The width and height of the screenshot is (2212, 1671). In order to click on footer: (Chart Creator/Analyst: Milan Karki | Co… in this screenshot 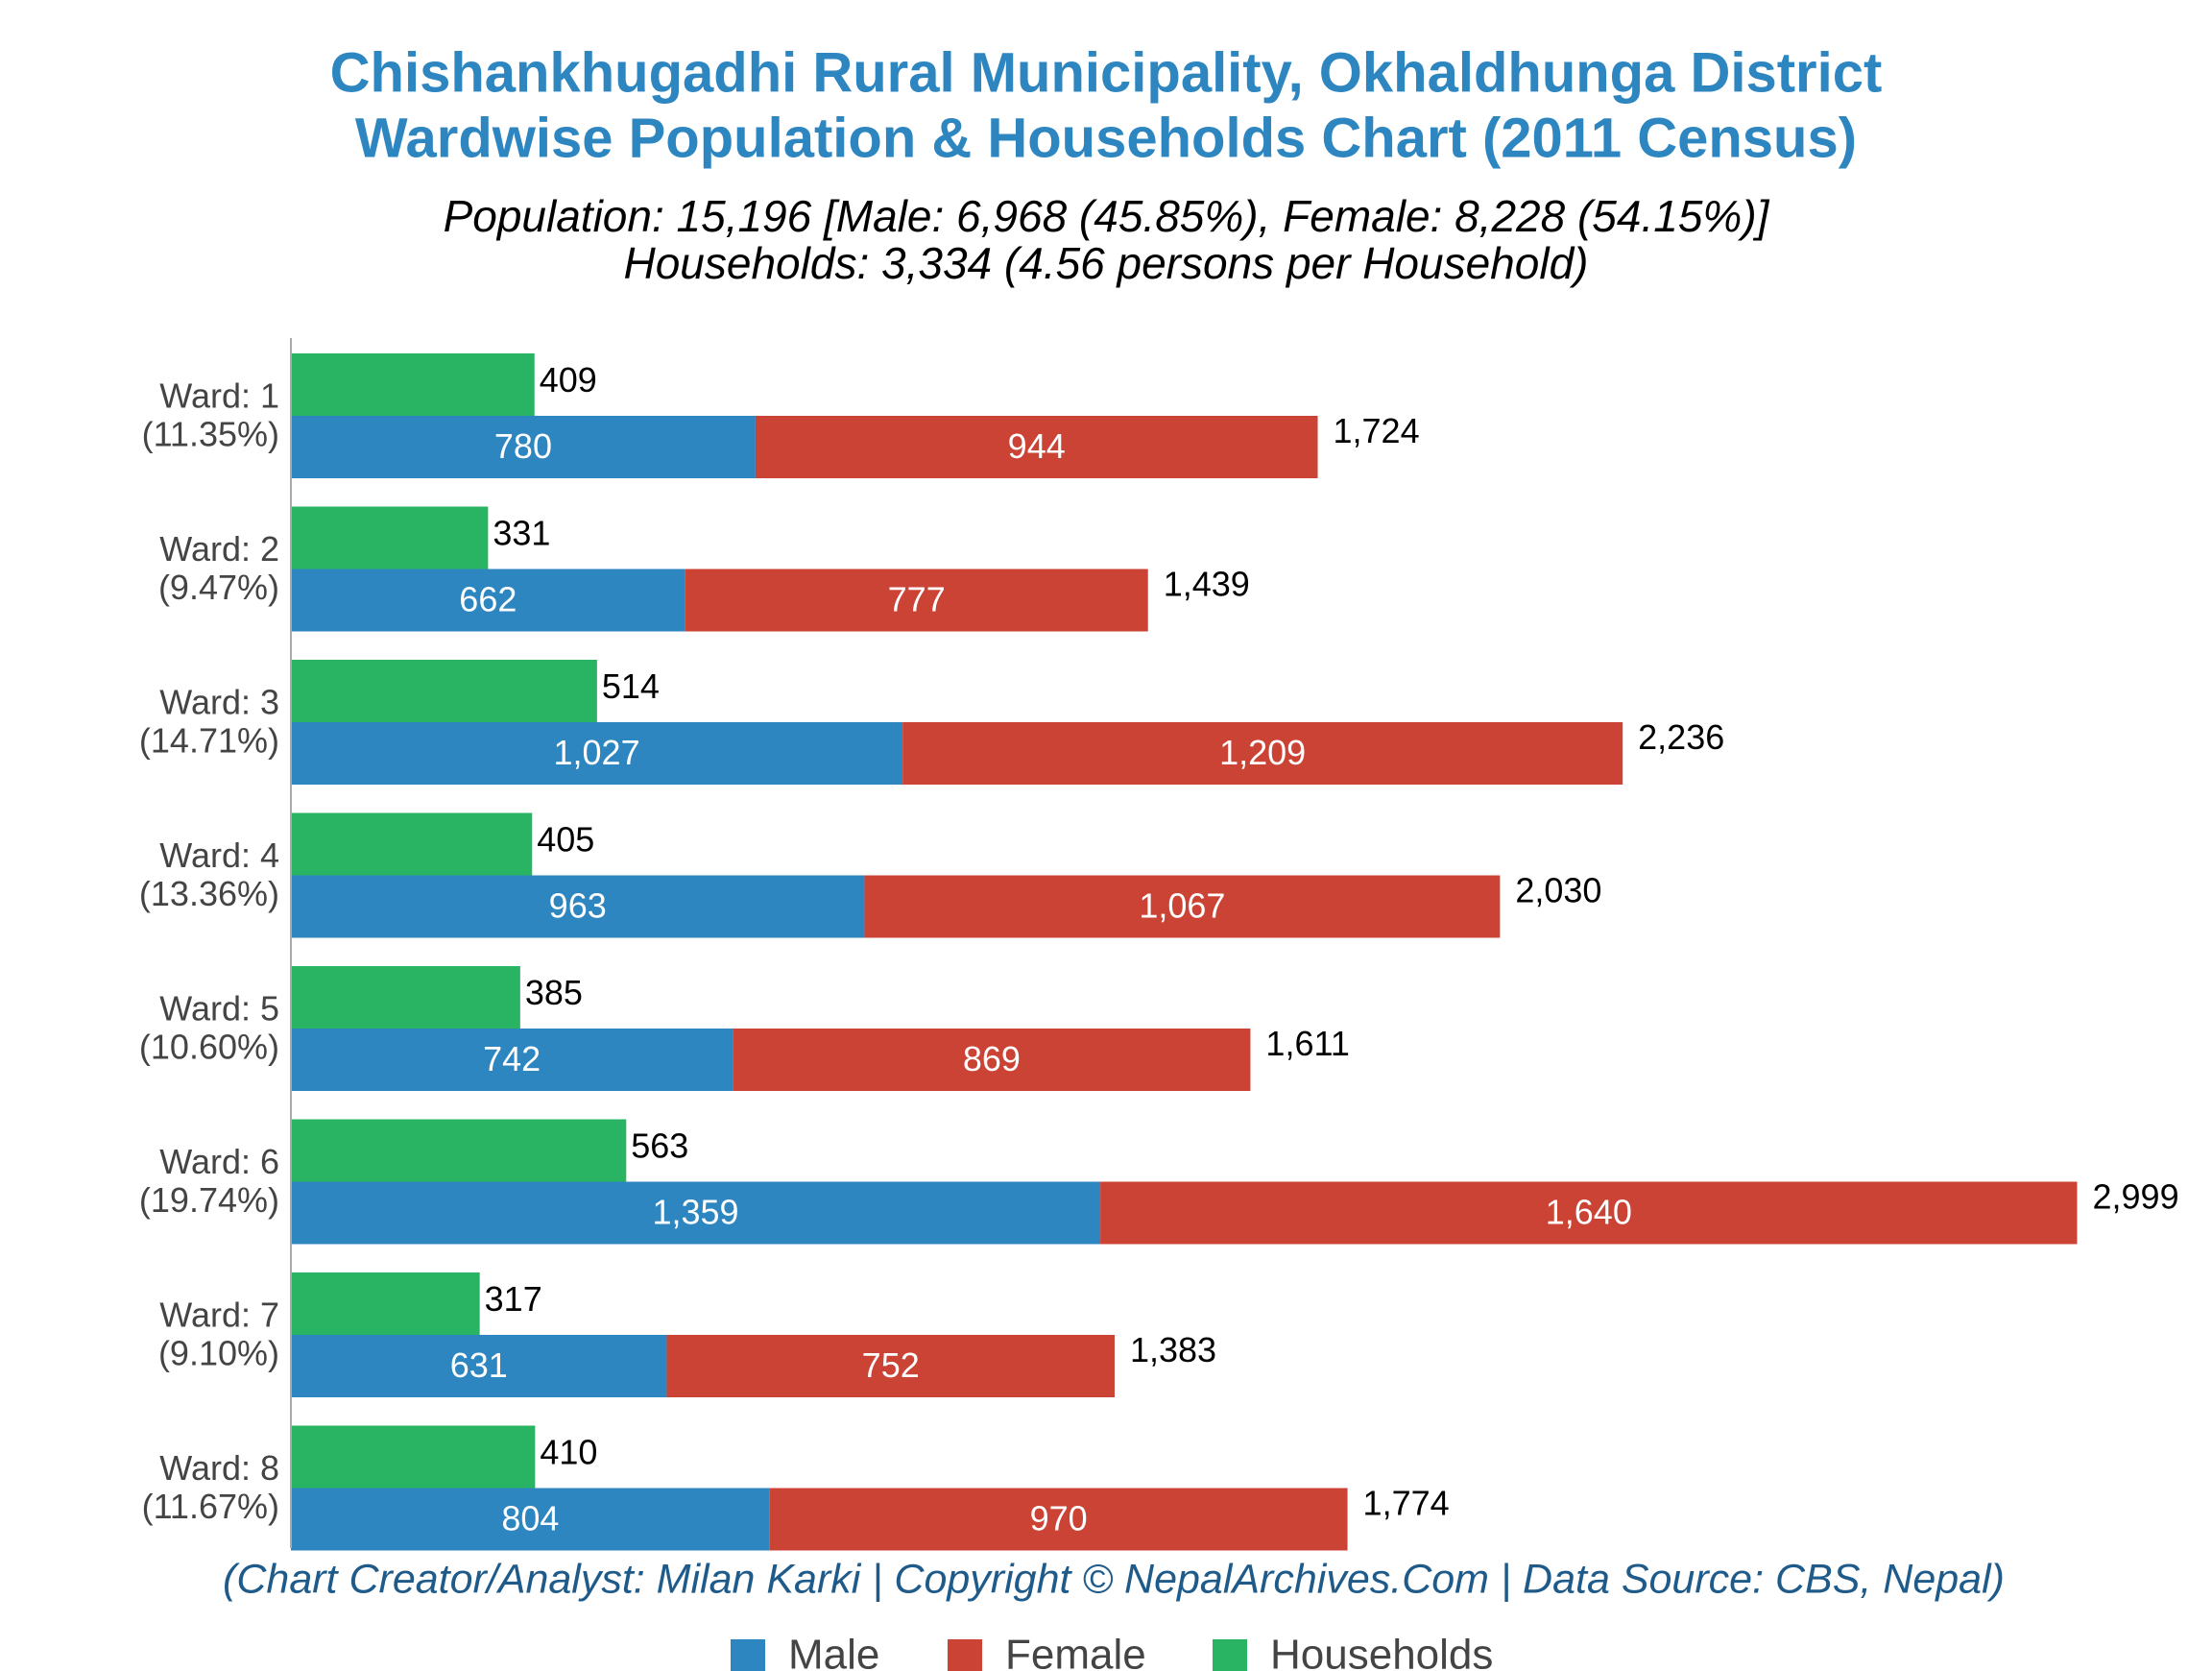, I will do `click(1114, 1579)`.